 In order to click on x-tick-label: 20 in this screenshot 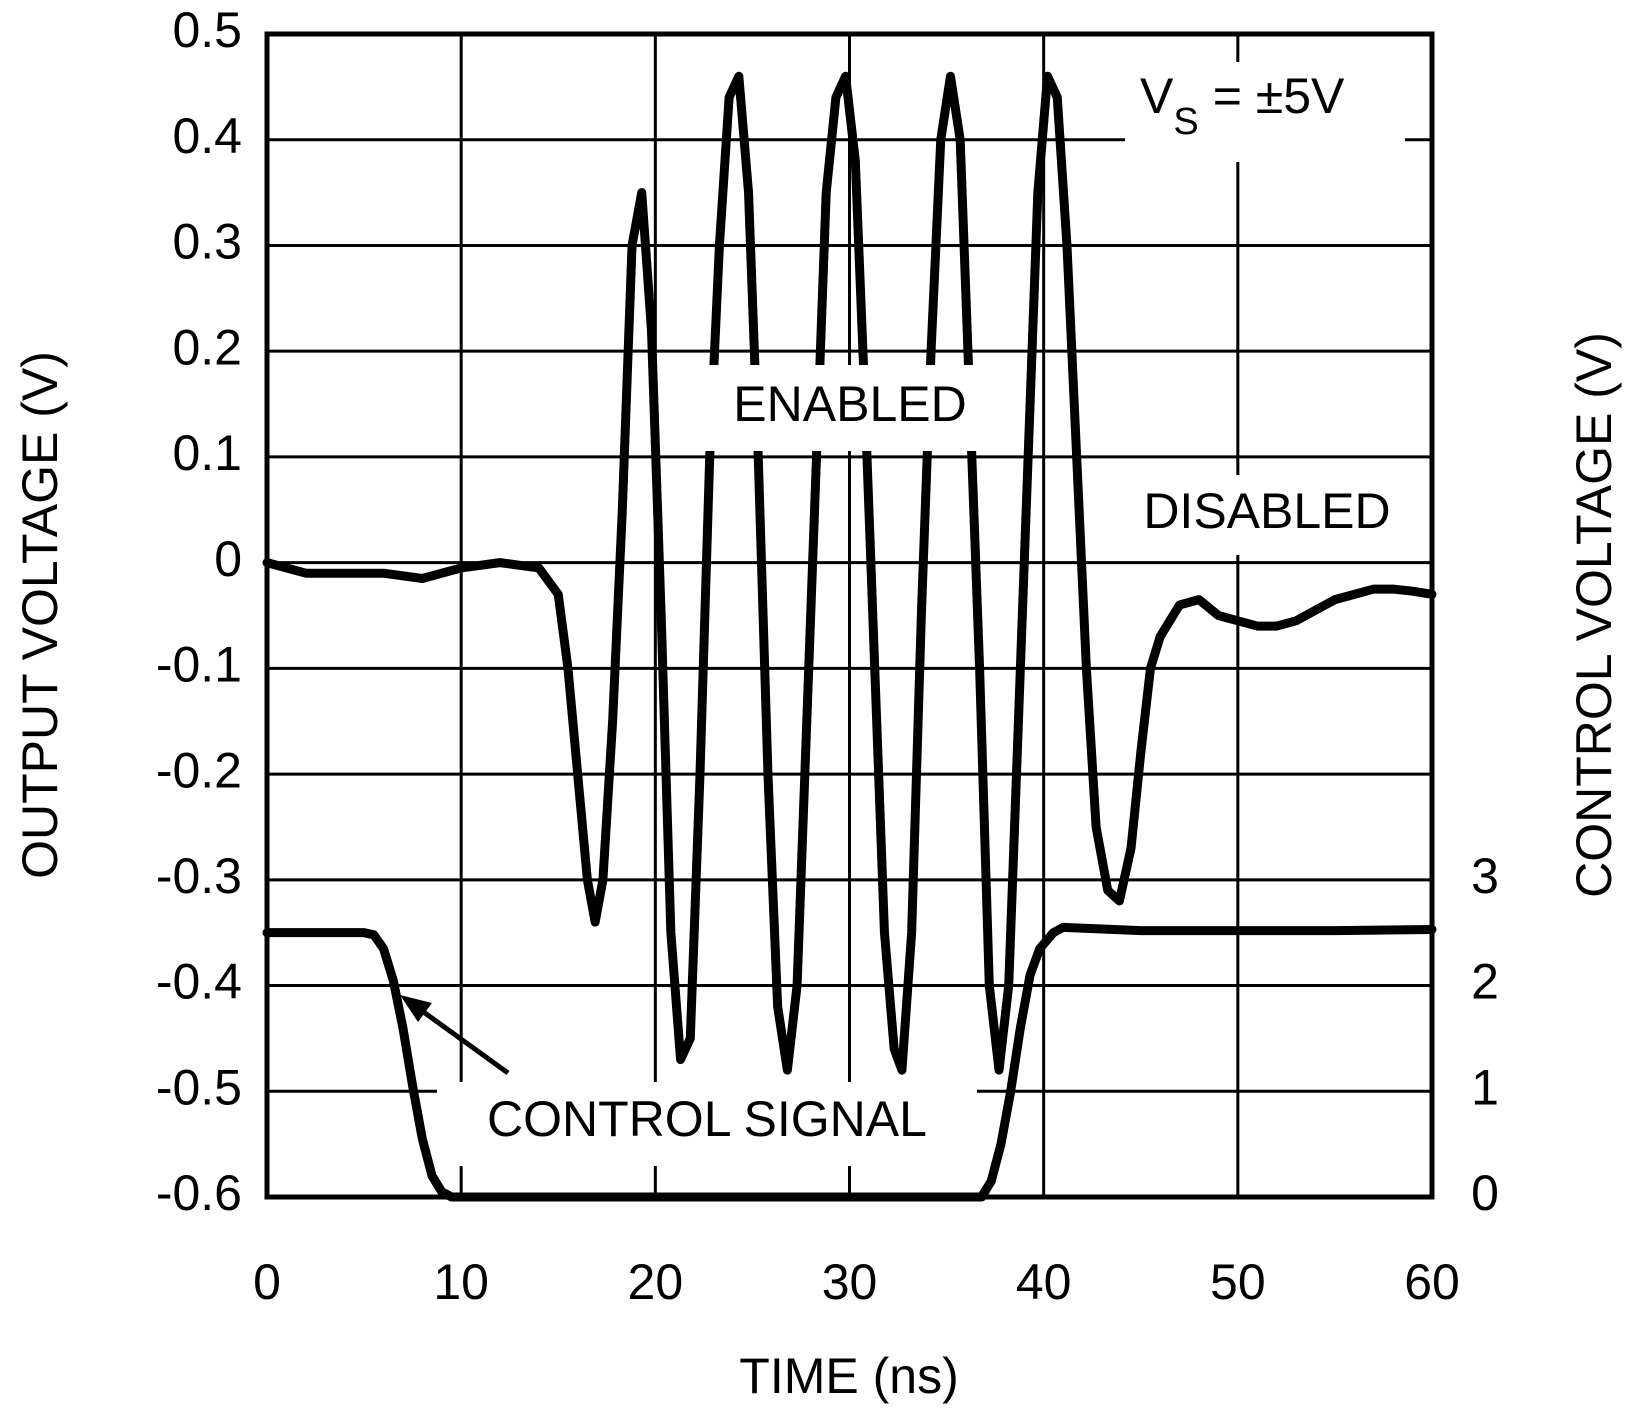, I will do `click(656, 1282)`.